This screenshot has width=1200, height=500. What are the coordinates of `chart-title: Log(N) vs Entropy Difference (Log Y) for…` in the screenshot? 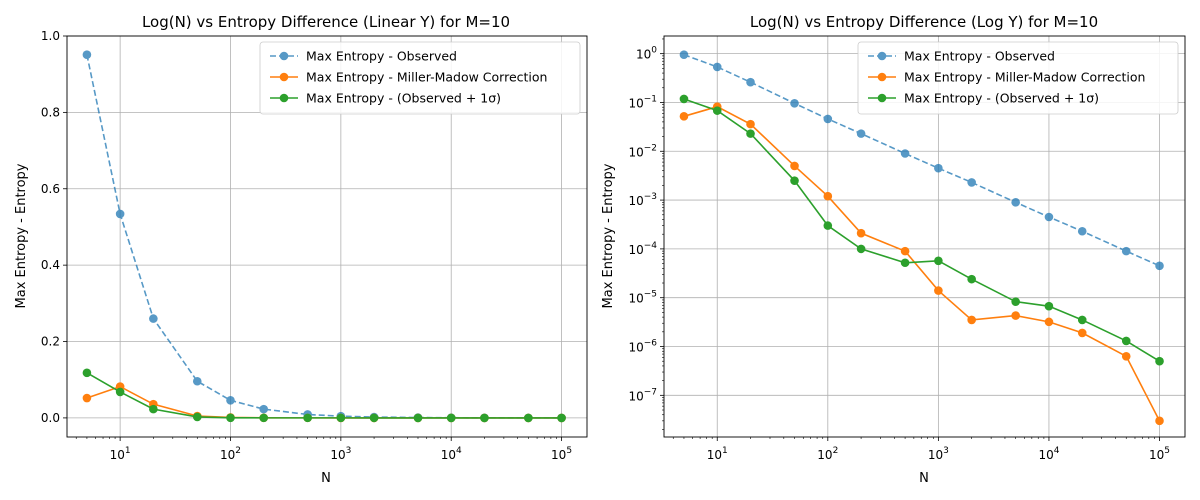 It's located at (924, 22).